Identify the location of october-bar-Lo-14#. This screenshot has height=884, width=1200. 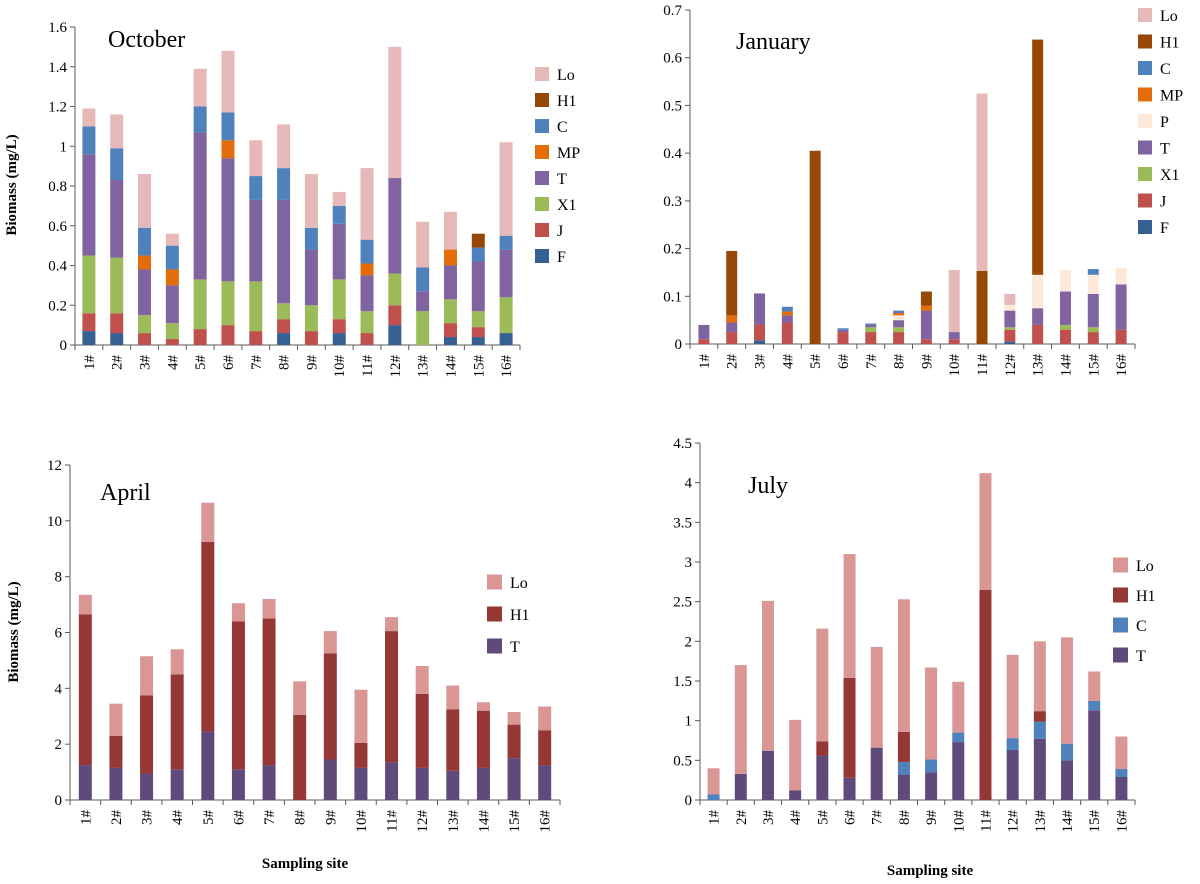
(450, 230).